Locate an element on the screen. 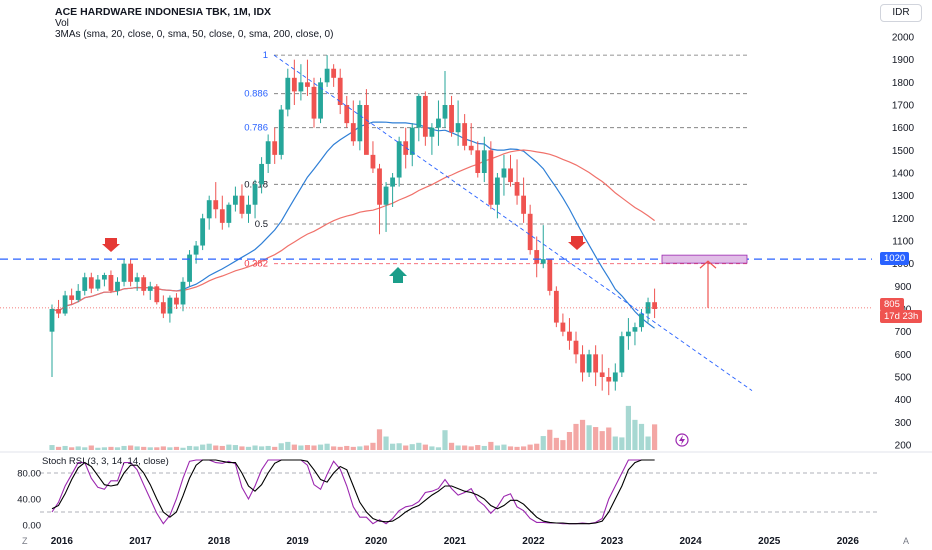  price-tick-label: 300 is located at coordinates (903, 423).